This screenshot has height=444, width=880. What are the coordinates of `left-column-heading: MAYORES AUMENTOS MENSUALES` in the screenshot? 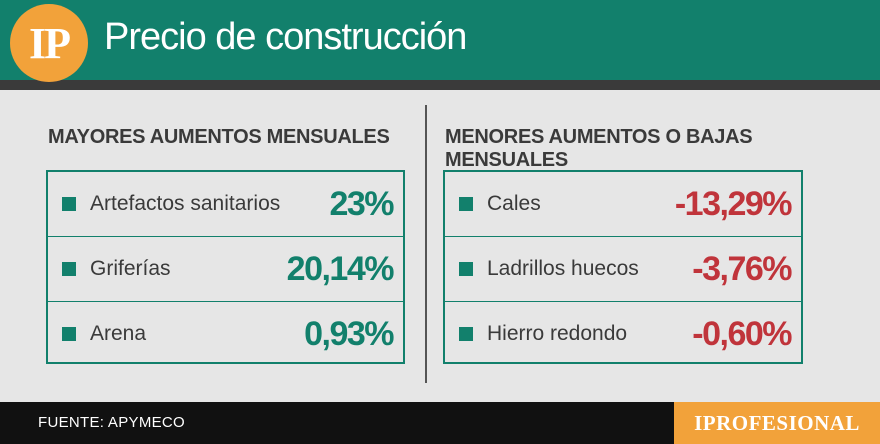 It's located at (219, 137).